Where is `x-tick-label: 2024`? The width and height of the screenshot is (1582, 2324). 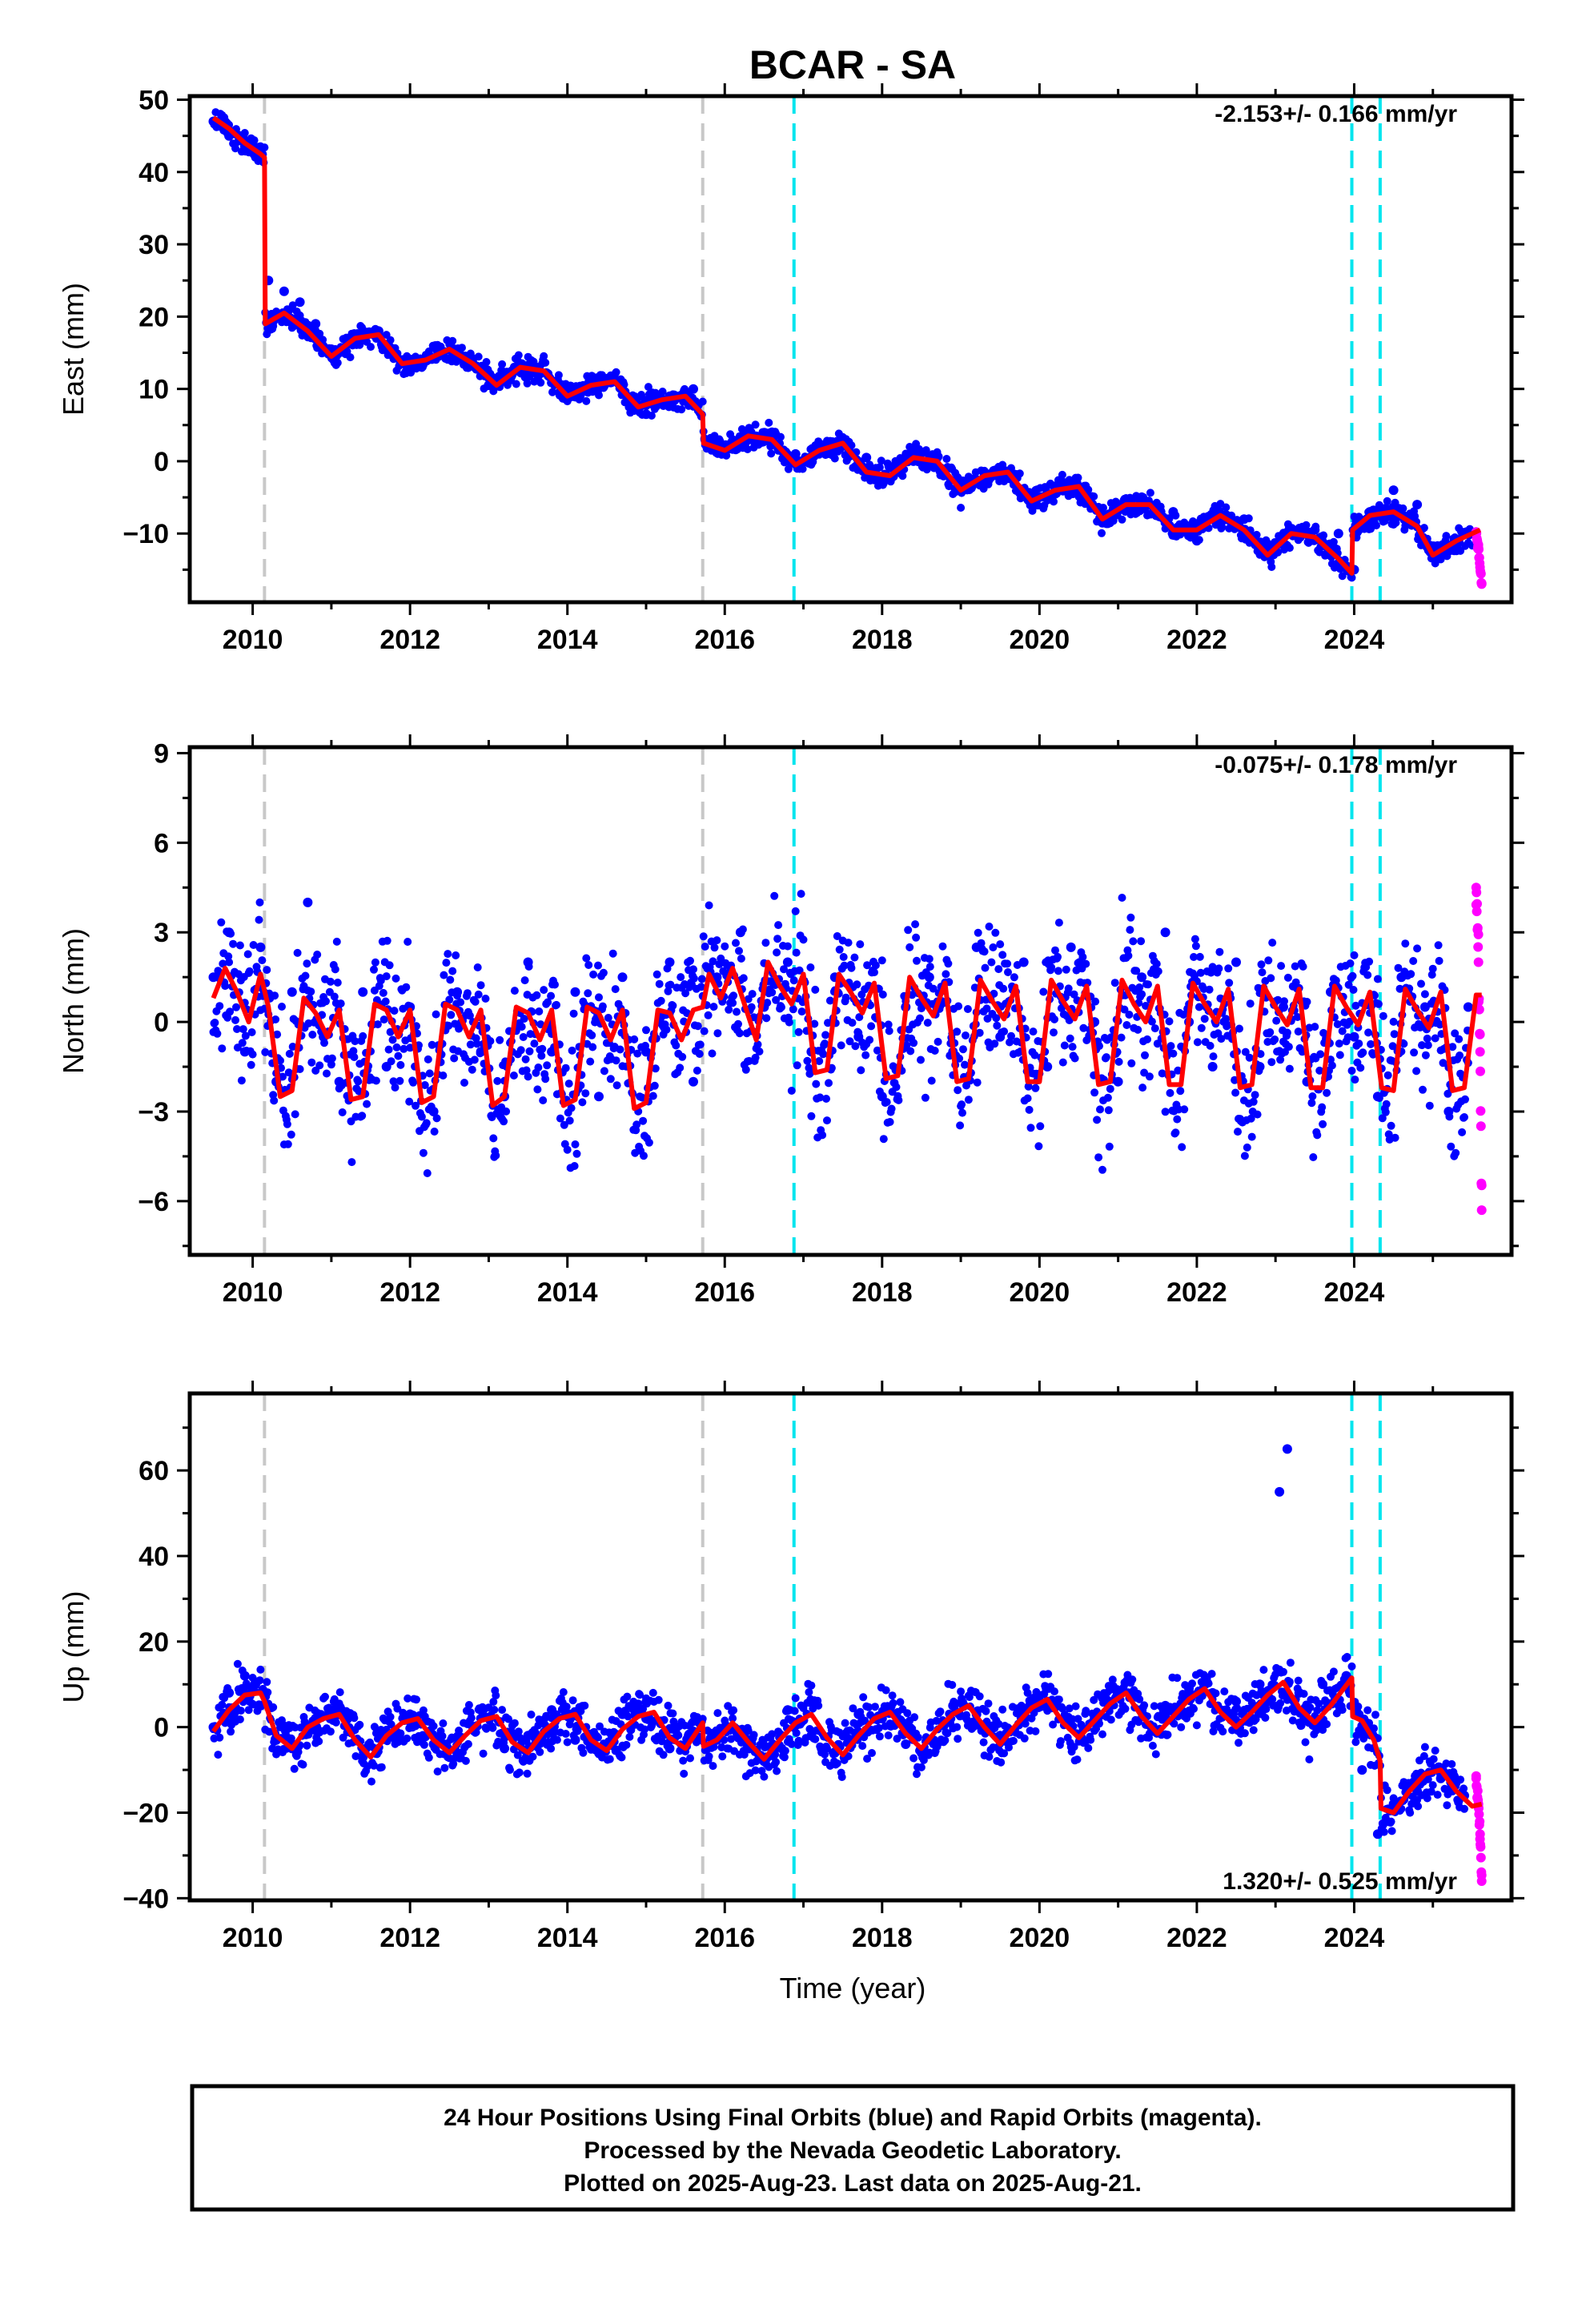 x-tick-label: 2024 is located at coordinates (1355, 640).